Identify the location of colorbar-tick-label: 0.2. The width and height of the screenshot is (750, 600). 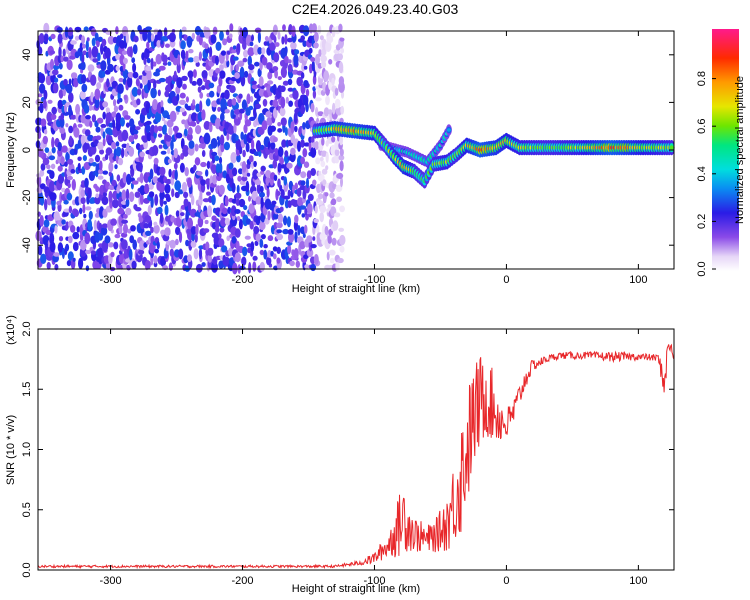
(702, 221).